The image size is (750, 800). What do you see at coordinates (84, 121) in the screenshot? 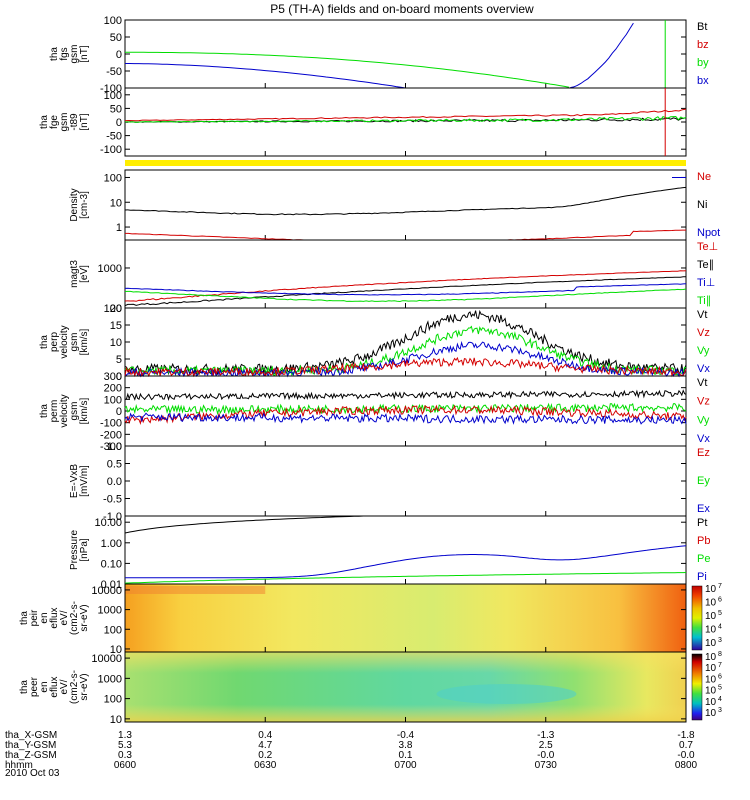
I see `ylabel-fge: [nT]` at bounding box center [84, 121].